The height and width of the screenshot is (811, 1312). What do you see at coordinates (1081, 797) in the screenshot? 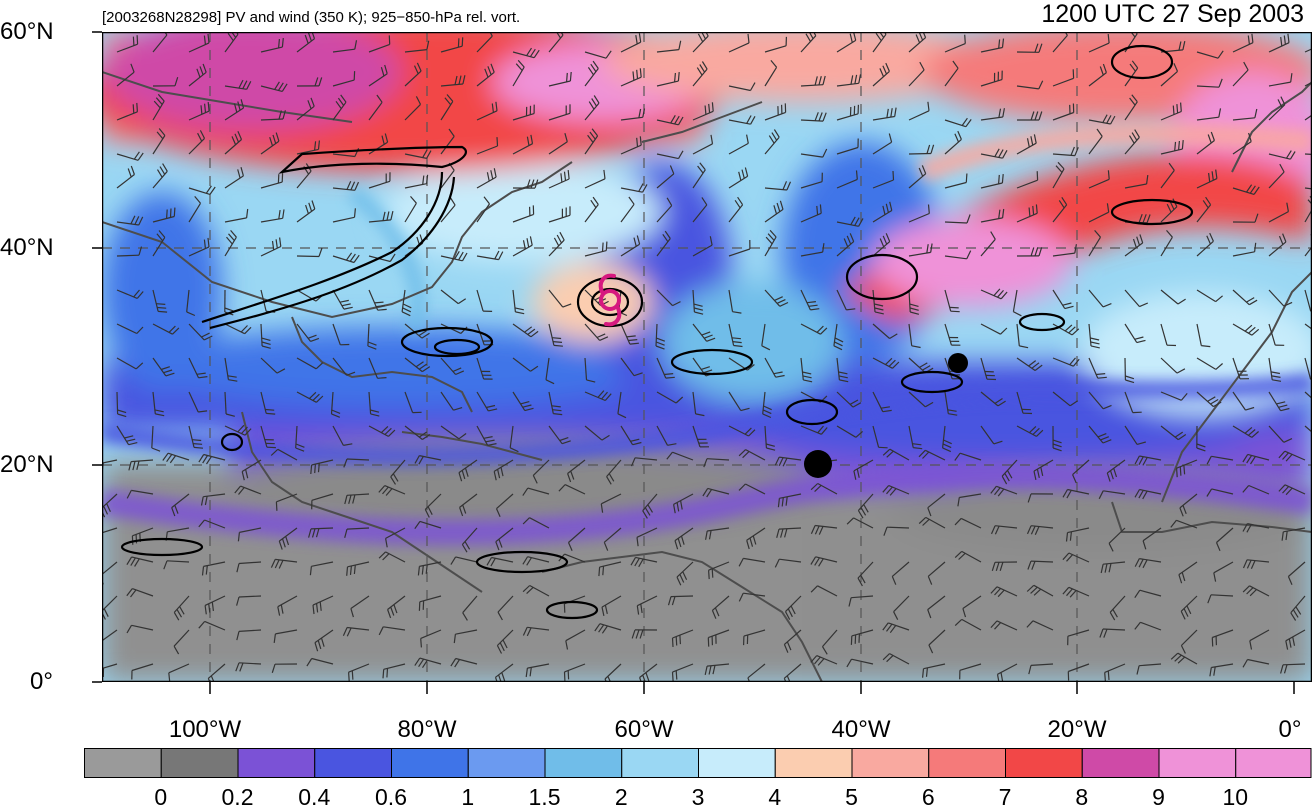
I see `colorbar-tick-label: 8` at bounding box center [1081, 797].